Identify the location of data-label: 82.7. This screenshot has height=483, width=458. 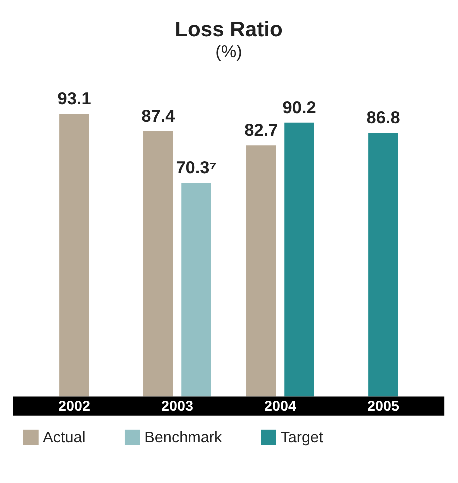
(261, 130).